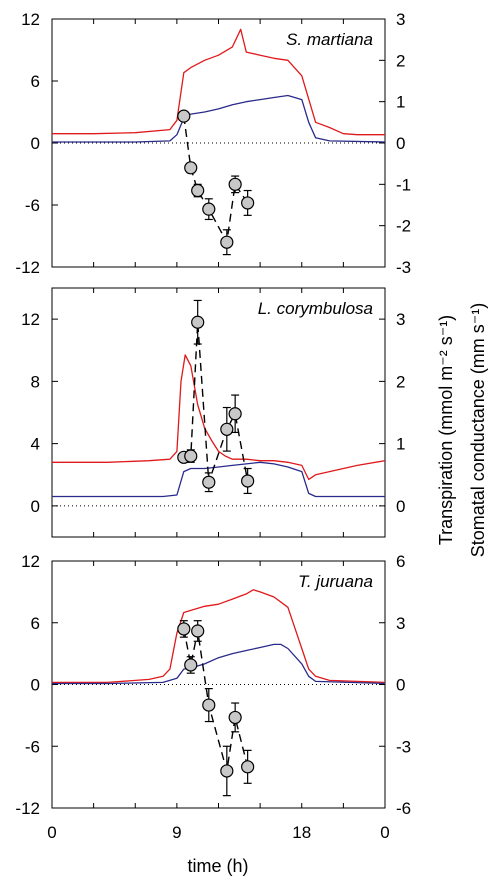 The height and width of the screenshot is (891, 492). Describe the element at coordinates (35, 381) in the screenshot. I see `left-tick-label: 8` at that location.